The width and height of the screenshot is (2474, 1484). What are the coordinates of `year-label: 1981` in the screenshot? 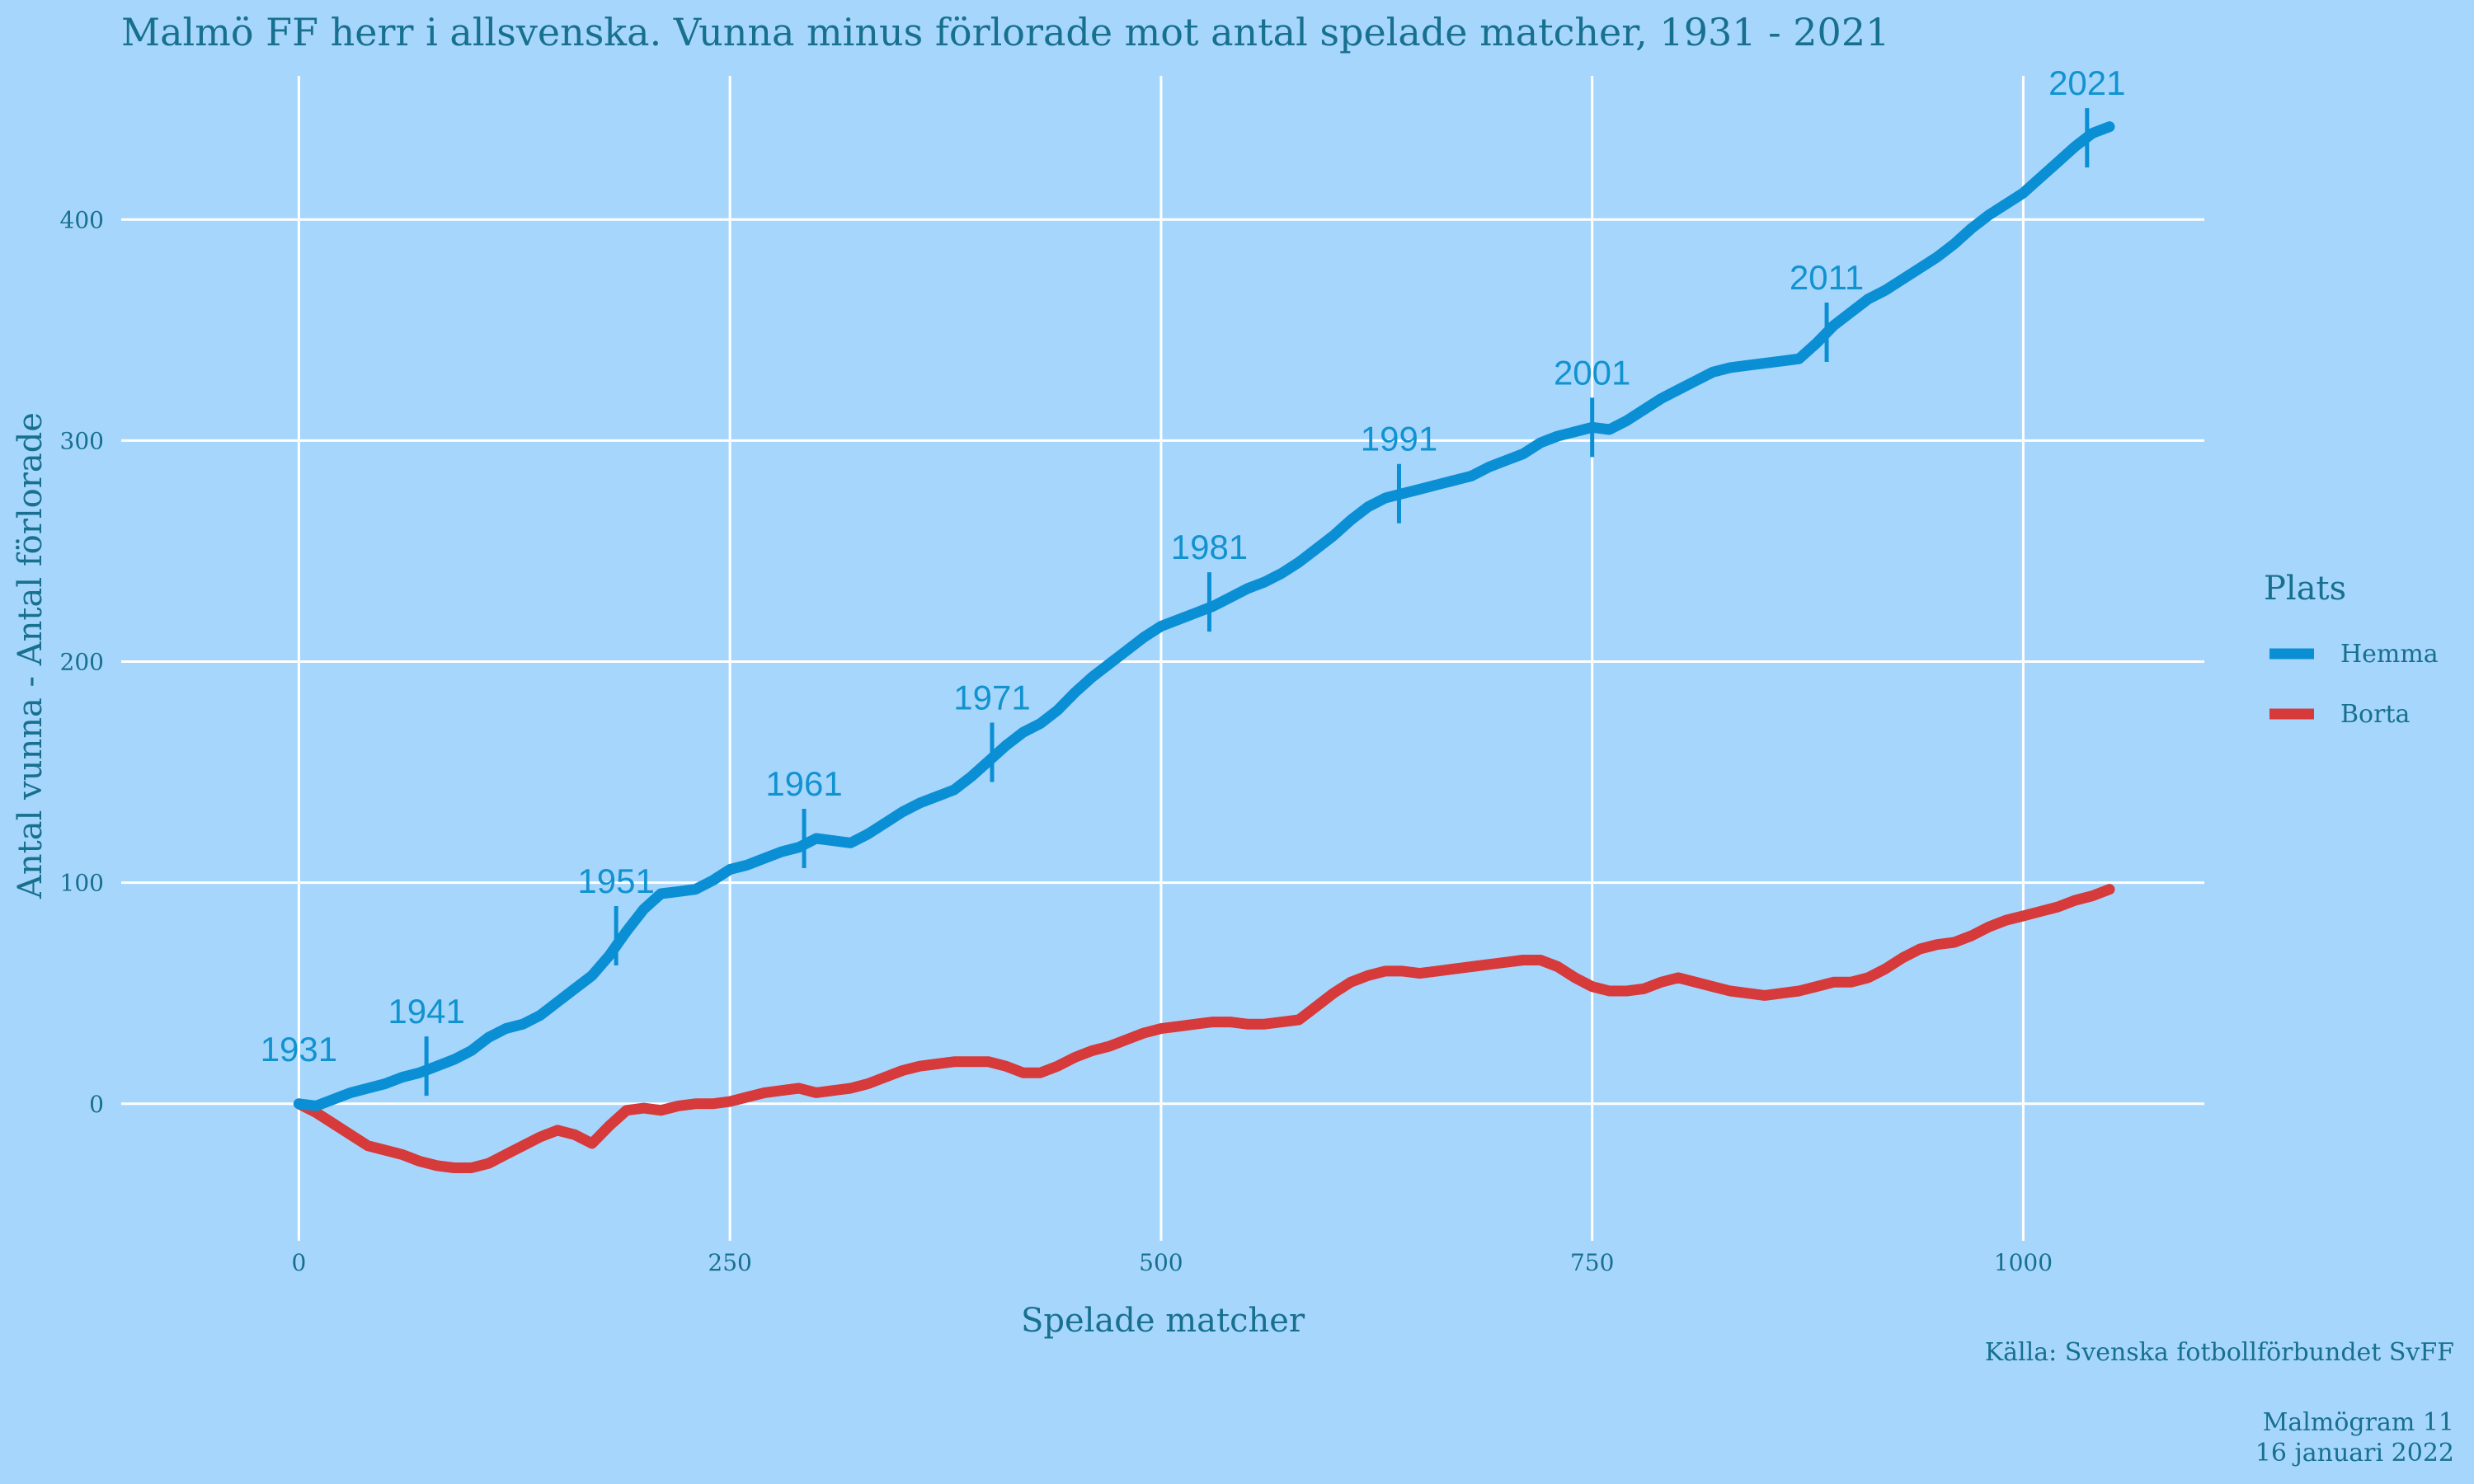 It's located at (1209, 547).